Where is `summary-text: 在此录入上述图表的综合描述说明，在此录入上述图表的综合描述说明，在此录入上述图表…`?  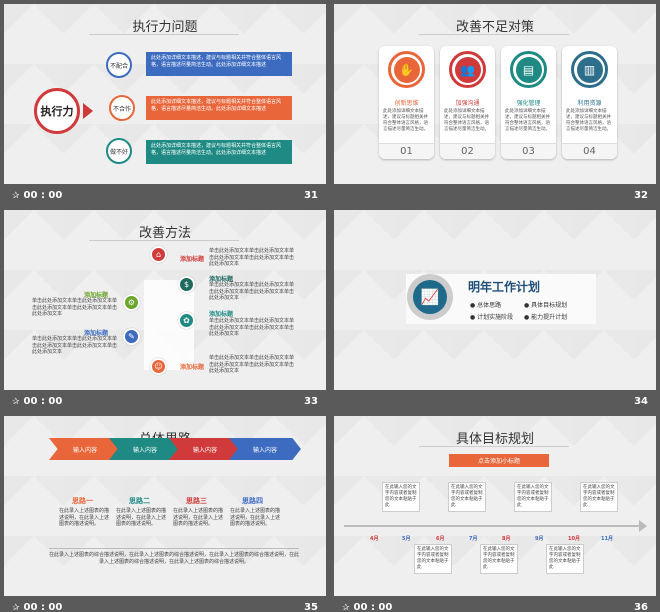 summary-text: 在此录入上述图表的综合描述说明，在此录入上述图表的综合描述说明，在此录入上述图表… is located at coordinates (174, 558).